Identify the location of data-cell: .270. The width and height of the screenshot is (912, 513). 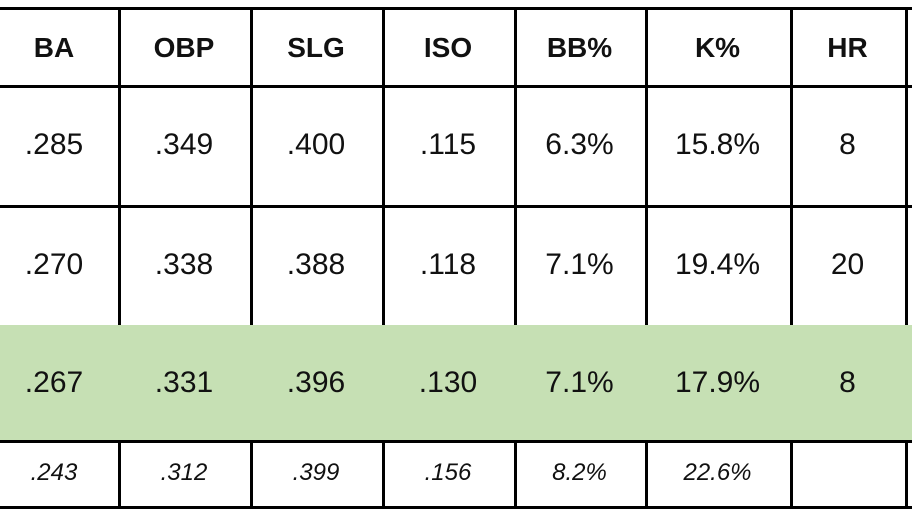
(60, 266).